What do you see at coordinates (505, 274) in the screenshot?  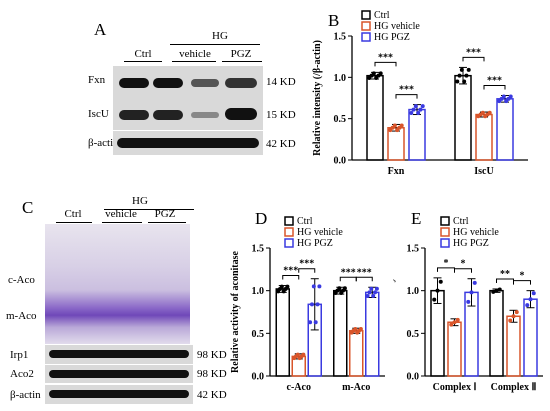 I see `significance-label: **` at bounding box center [505, 274].